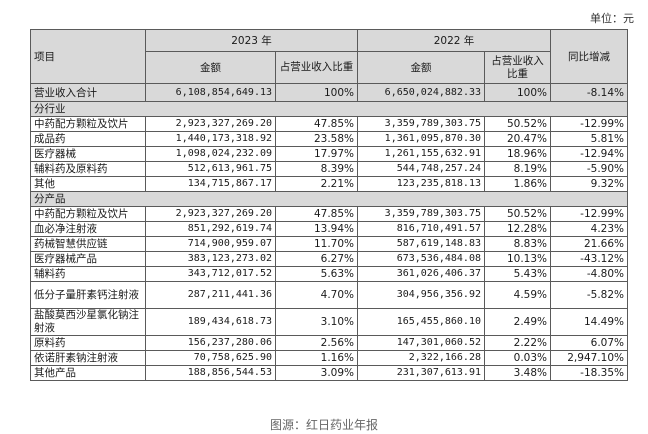  Describe the element at coordinates (316, 154) in the screenshot. I see `cell-pct-2023: 17.97%` at that location.